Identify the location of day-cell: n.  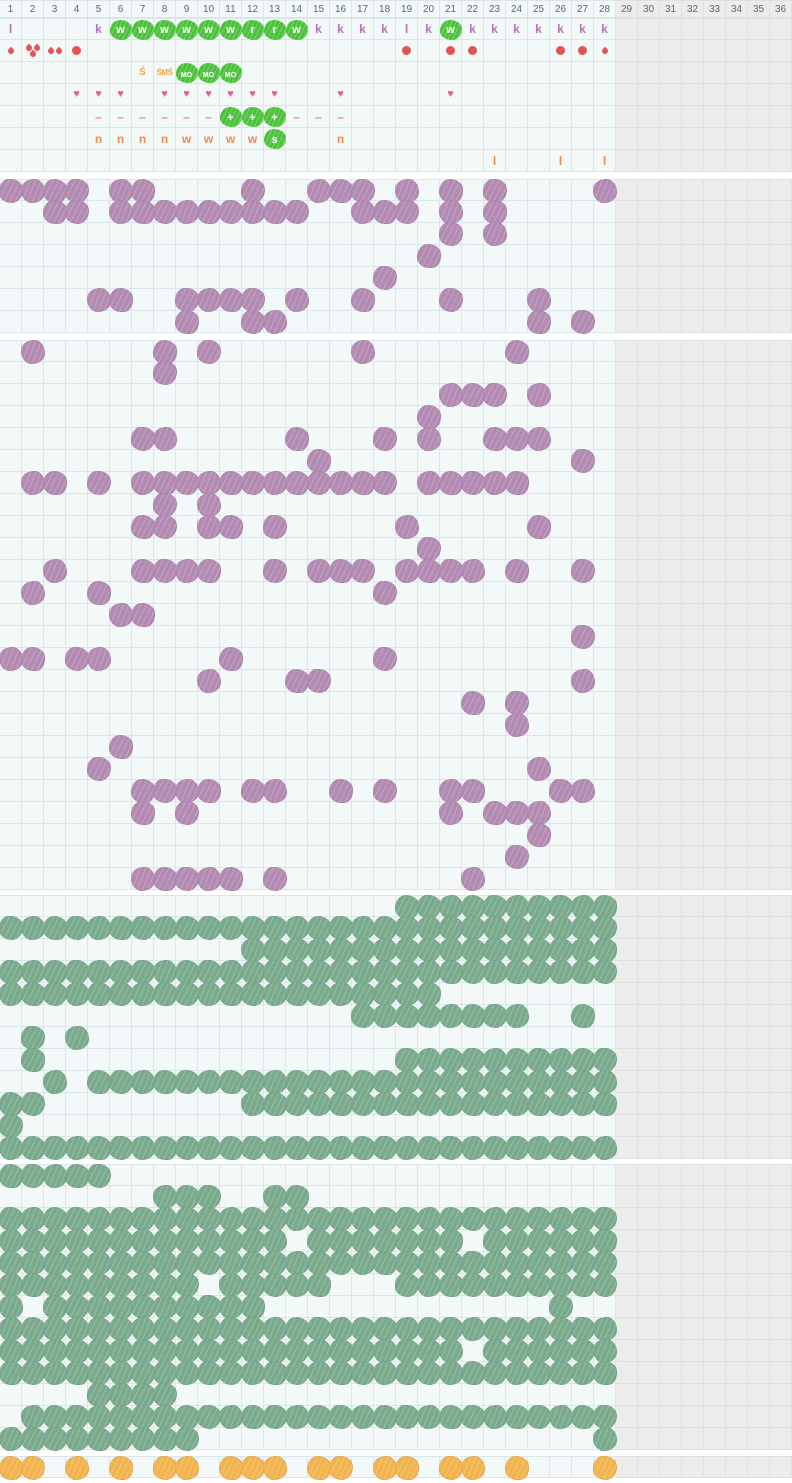
(165, 139).